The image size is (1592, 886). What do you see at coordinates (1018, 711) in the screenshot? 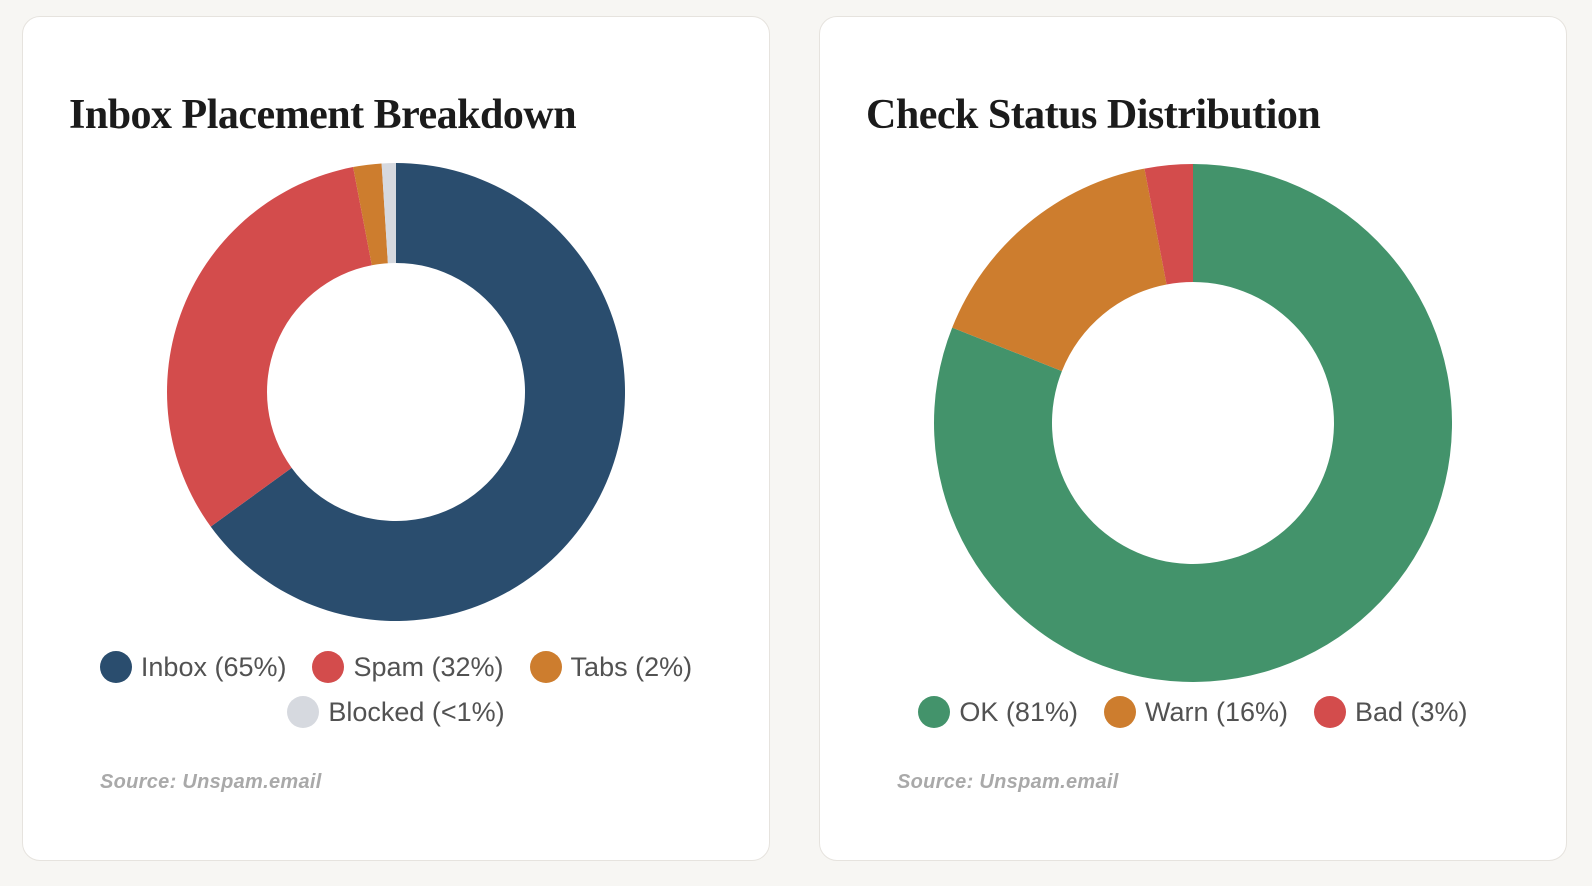
I see `legend-label: OK (81%)` at bounding box center [1018, 711].